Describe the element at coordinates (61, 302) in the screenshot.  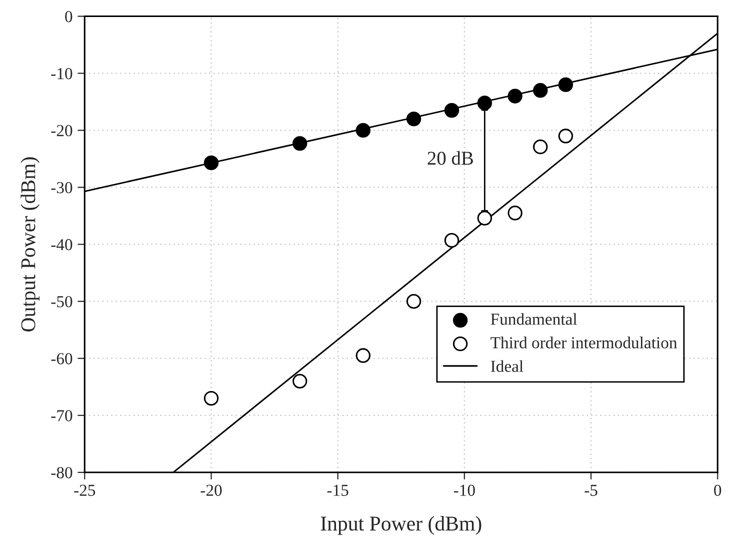
I see `y-tick-label: -50` at that location.